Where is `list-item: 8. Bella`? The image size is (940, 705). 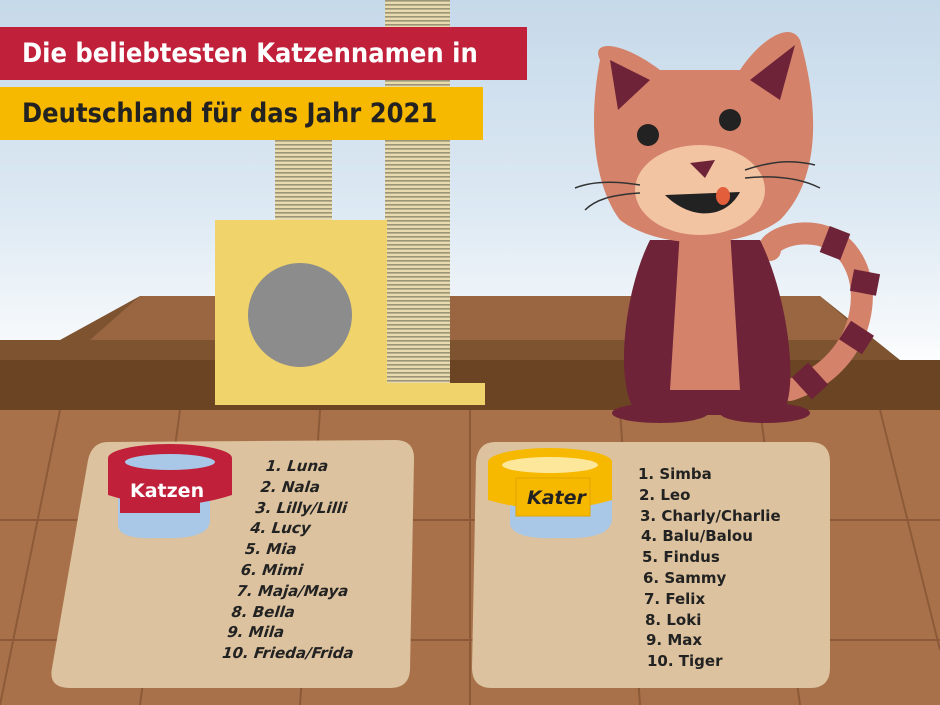
list-item: 8. Bella is located at coordinates (263, 611).